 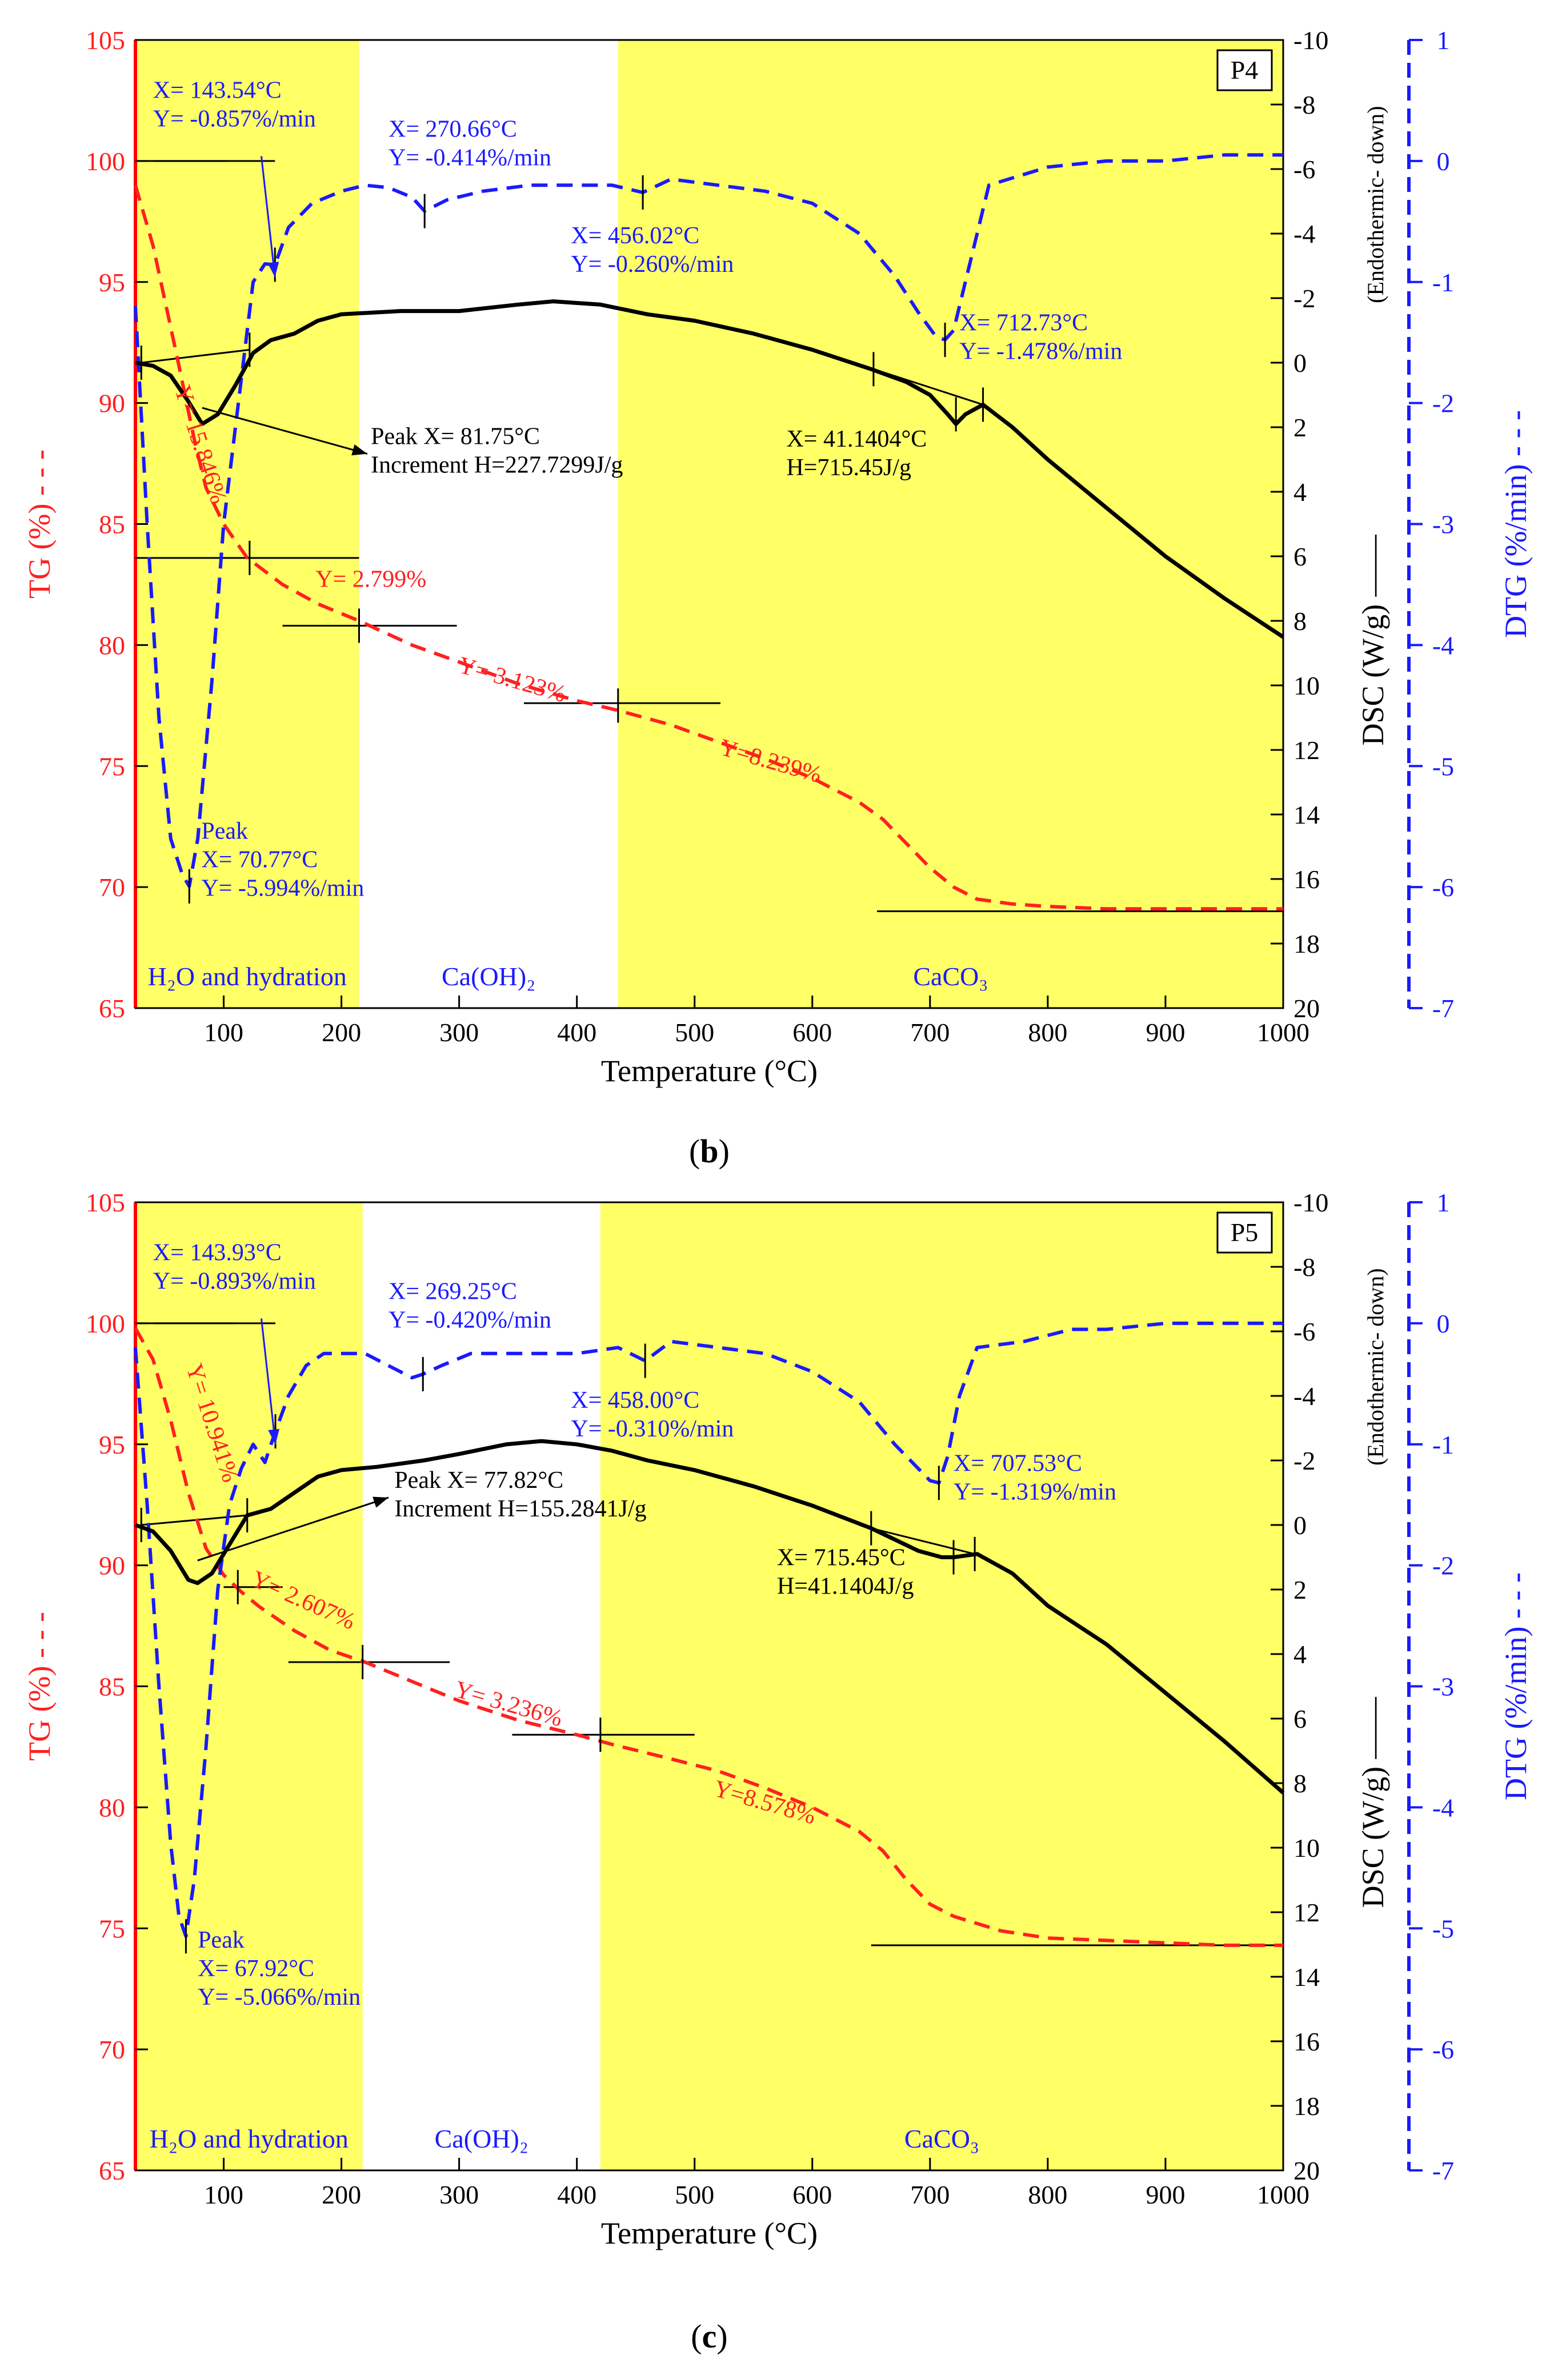 What do you see at coordinates (1306, 2106) in the screenshot?
I see `dsc-tick-label: 18` at bounding box center [1306, 2106].